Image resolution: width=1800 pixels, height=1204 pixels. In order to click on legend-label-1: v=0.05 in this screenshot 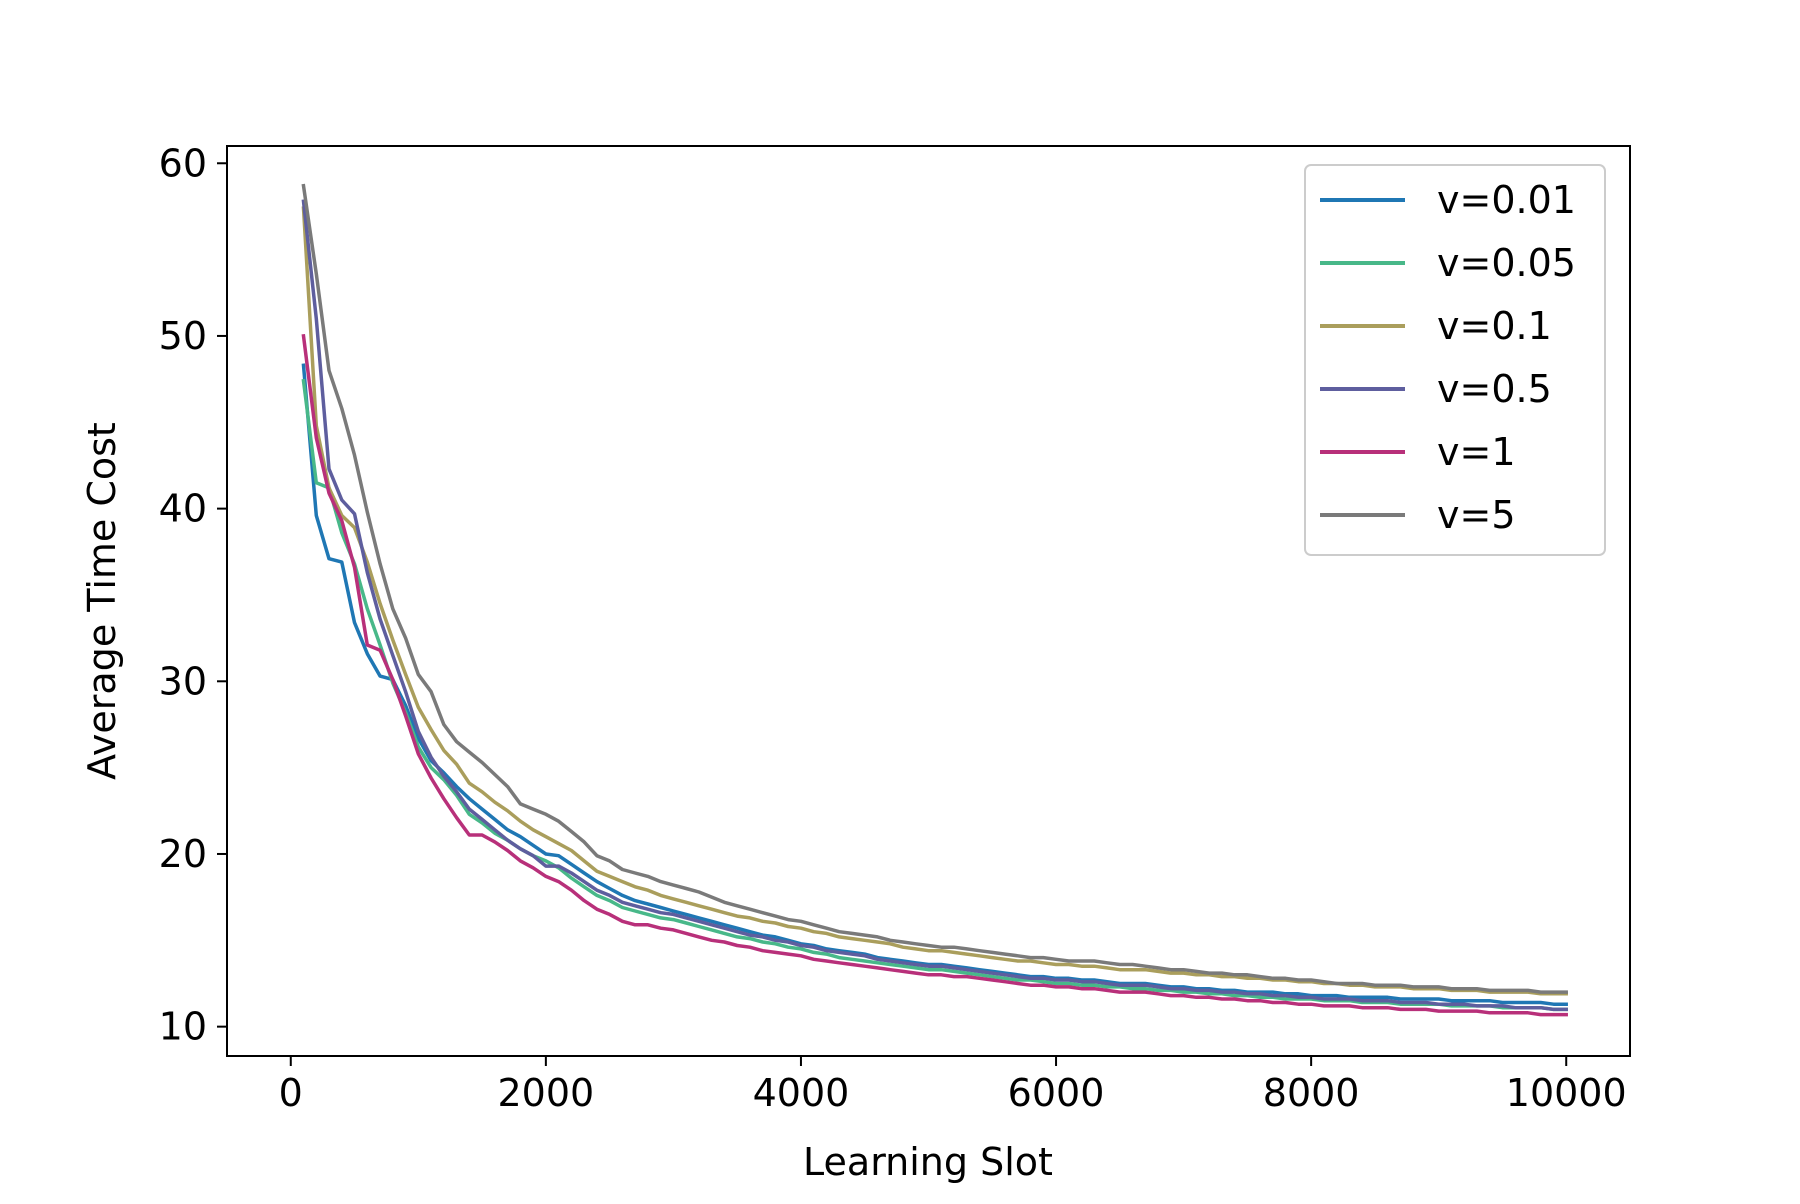, I will do `click(1506, 263)`.